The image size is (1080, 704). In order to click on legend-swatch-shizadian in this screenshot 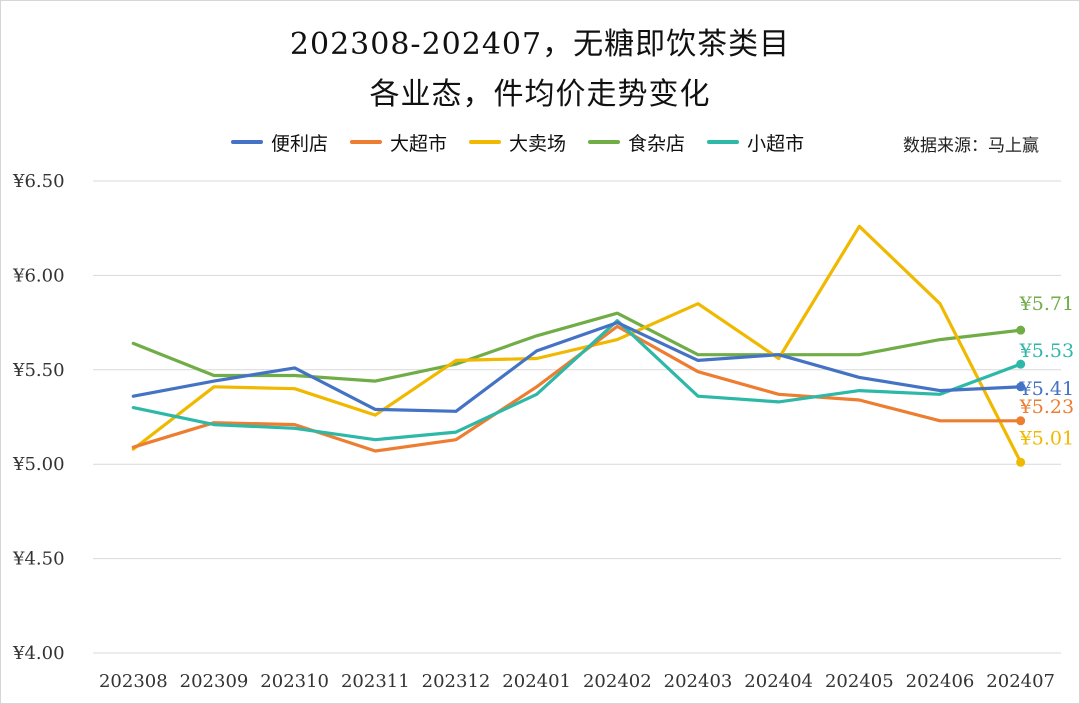, I will do `click(604, 142)`.